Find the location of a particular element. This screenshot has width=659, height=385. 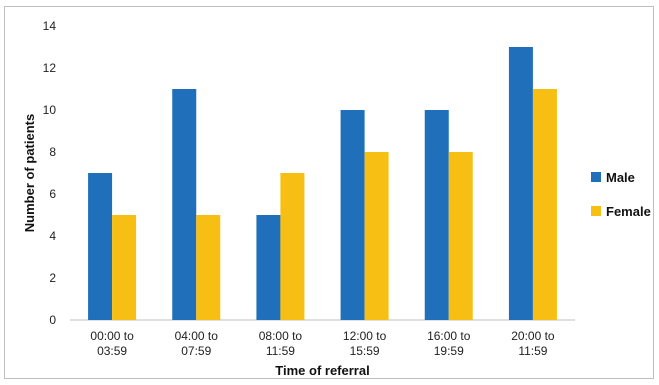

x-tick-label: 04:00 to 07:59 is located at coordinates (197, 343).